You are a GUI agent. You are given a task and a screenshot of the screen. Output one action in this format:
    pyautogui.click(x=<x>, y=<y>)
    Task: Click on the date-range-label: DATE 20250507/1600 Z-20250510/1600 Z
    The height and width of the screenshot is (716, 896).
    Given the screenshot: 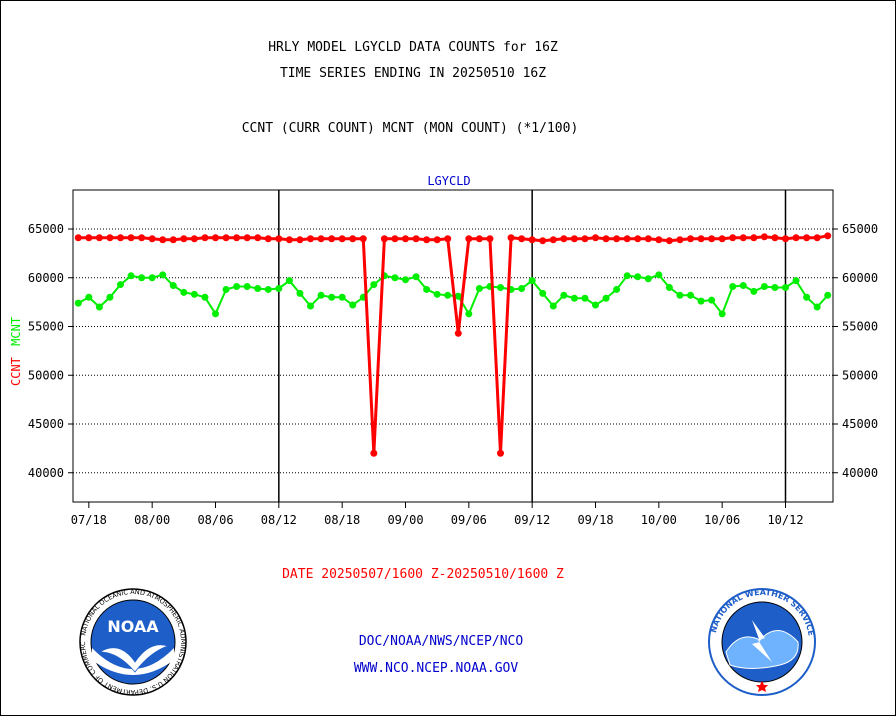 What is the action you would take?
    pyautogui.click(x=423, y=574)
    